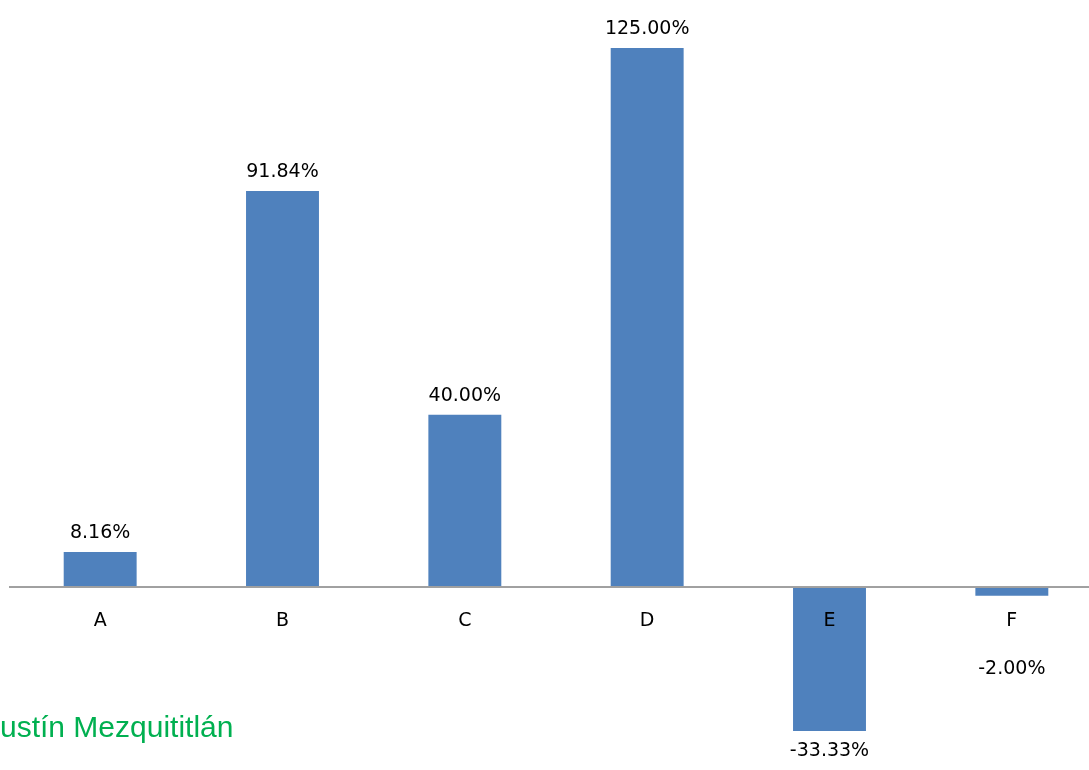 This screenshot has width=1089, height=770. What do you see at coordinates (282, 619) in the screenshot?
I see `x-tick-label: B` at bounding box center [282, 619].